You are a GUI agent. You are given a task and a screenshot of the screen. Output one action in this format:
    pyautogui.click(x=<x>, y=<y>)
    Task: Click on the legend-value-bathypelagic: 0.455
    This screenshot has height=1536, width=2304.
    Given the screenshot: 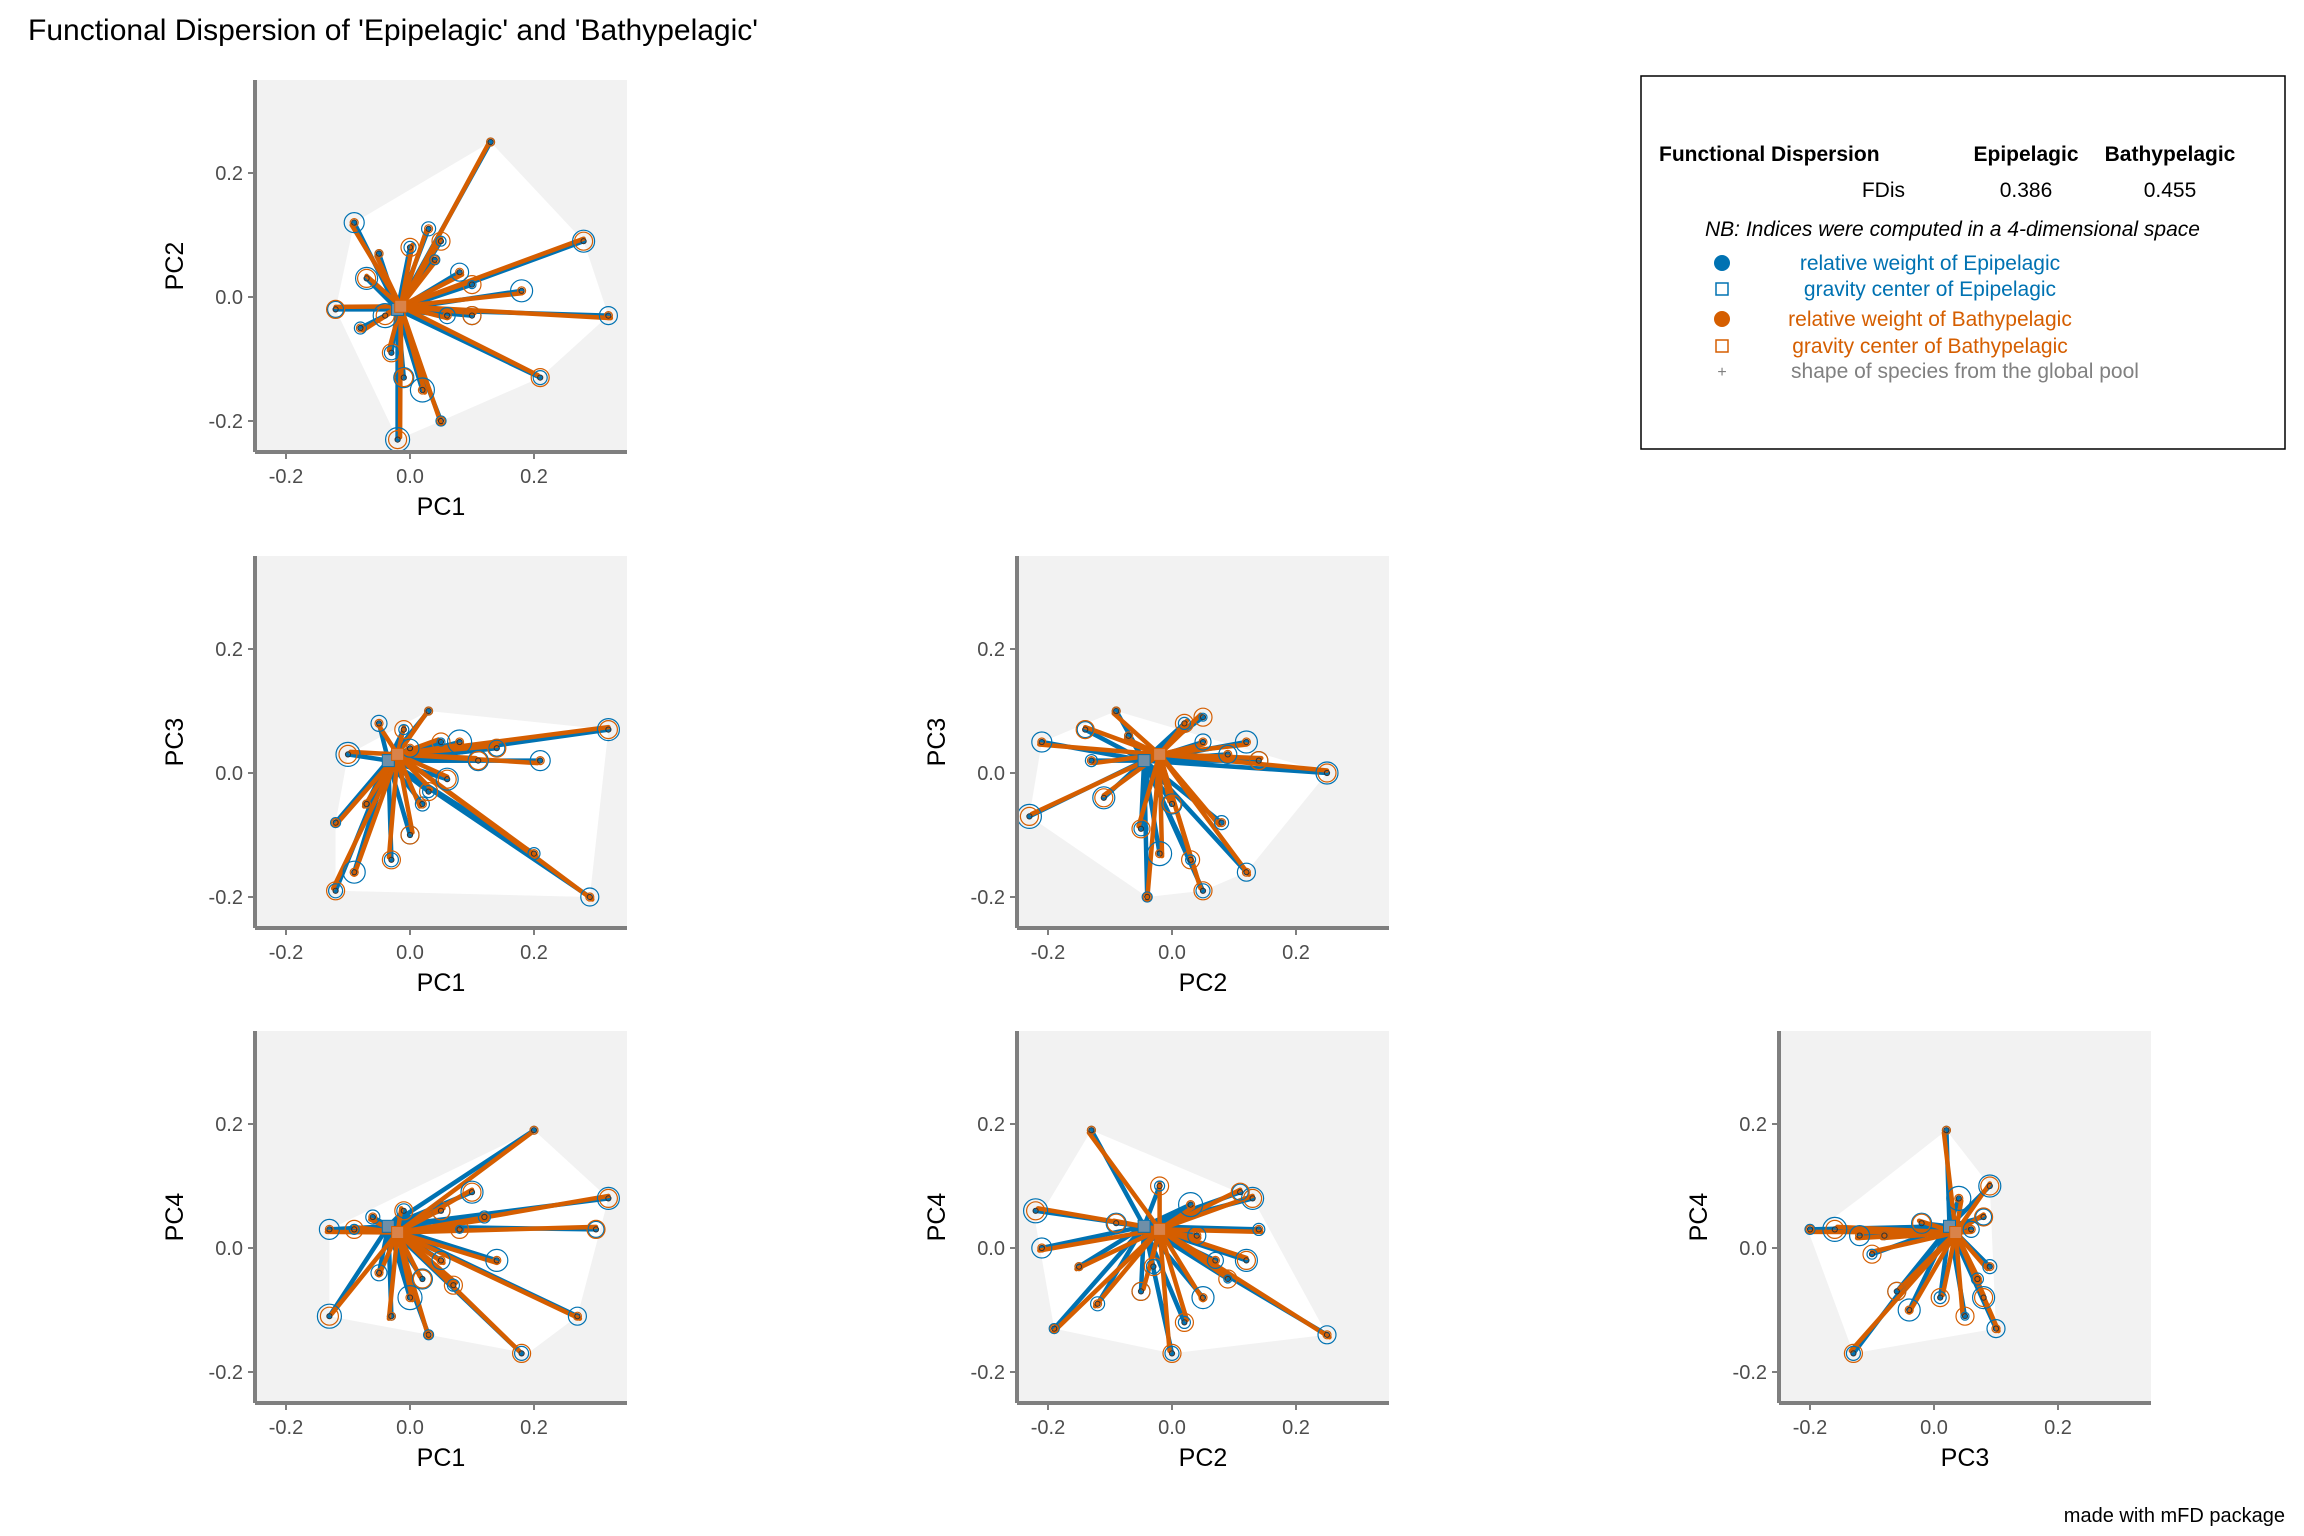 What is the action you would take?
    pyautogui.click(x=2170, y=190)
    